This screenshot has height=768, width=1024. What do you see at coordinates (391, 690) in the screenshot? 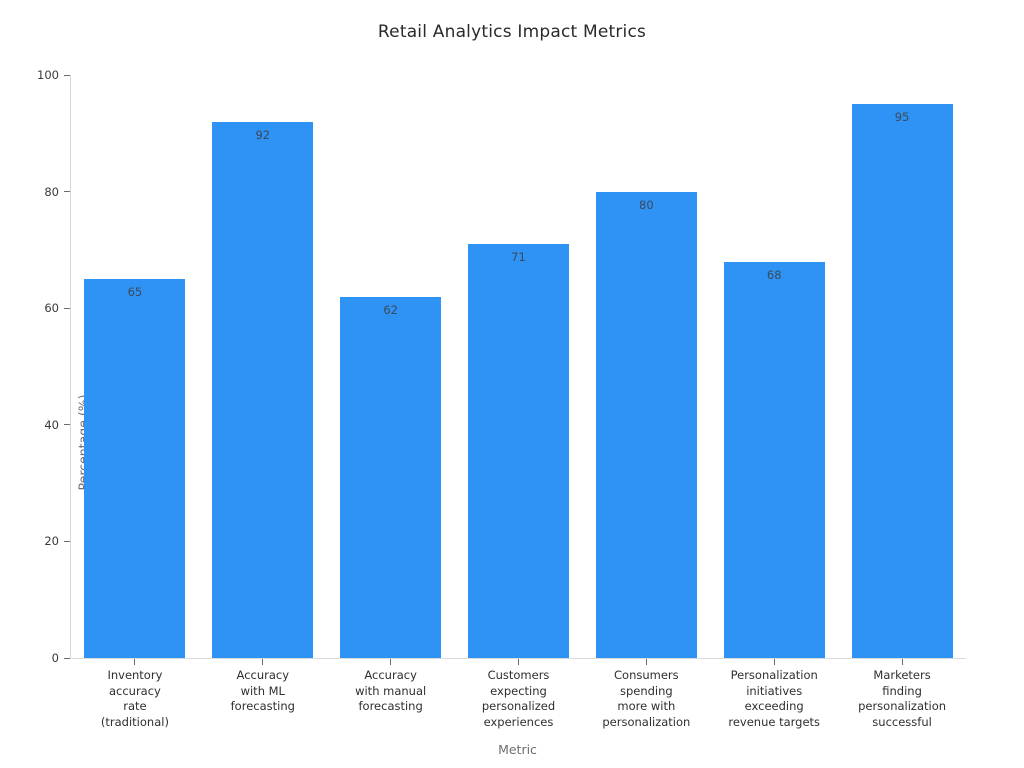
I see `x-tick-label: Accuracy with manual forecasting` at bounding box center [391, 690].